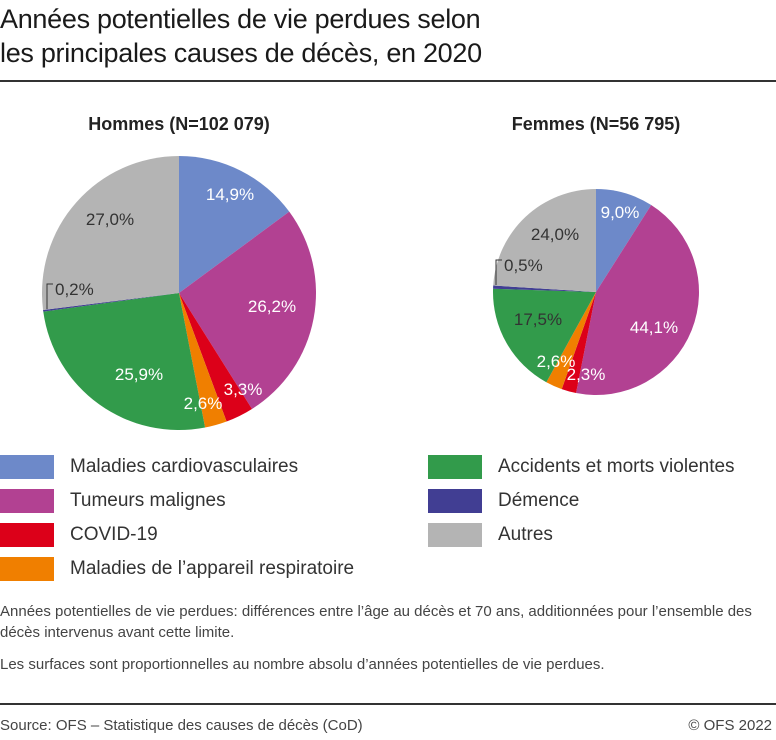  What do you see at coordinates (272, 306) in the screenshot?
I see `pie-label-tumeurs: 26,2%` at bounding box center [272, 306].